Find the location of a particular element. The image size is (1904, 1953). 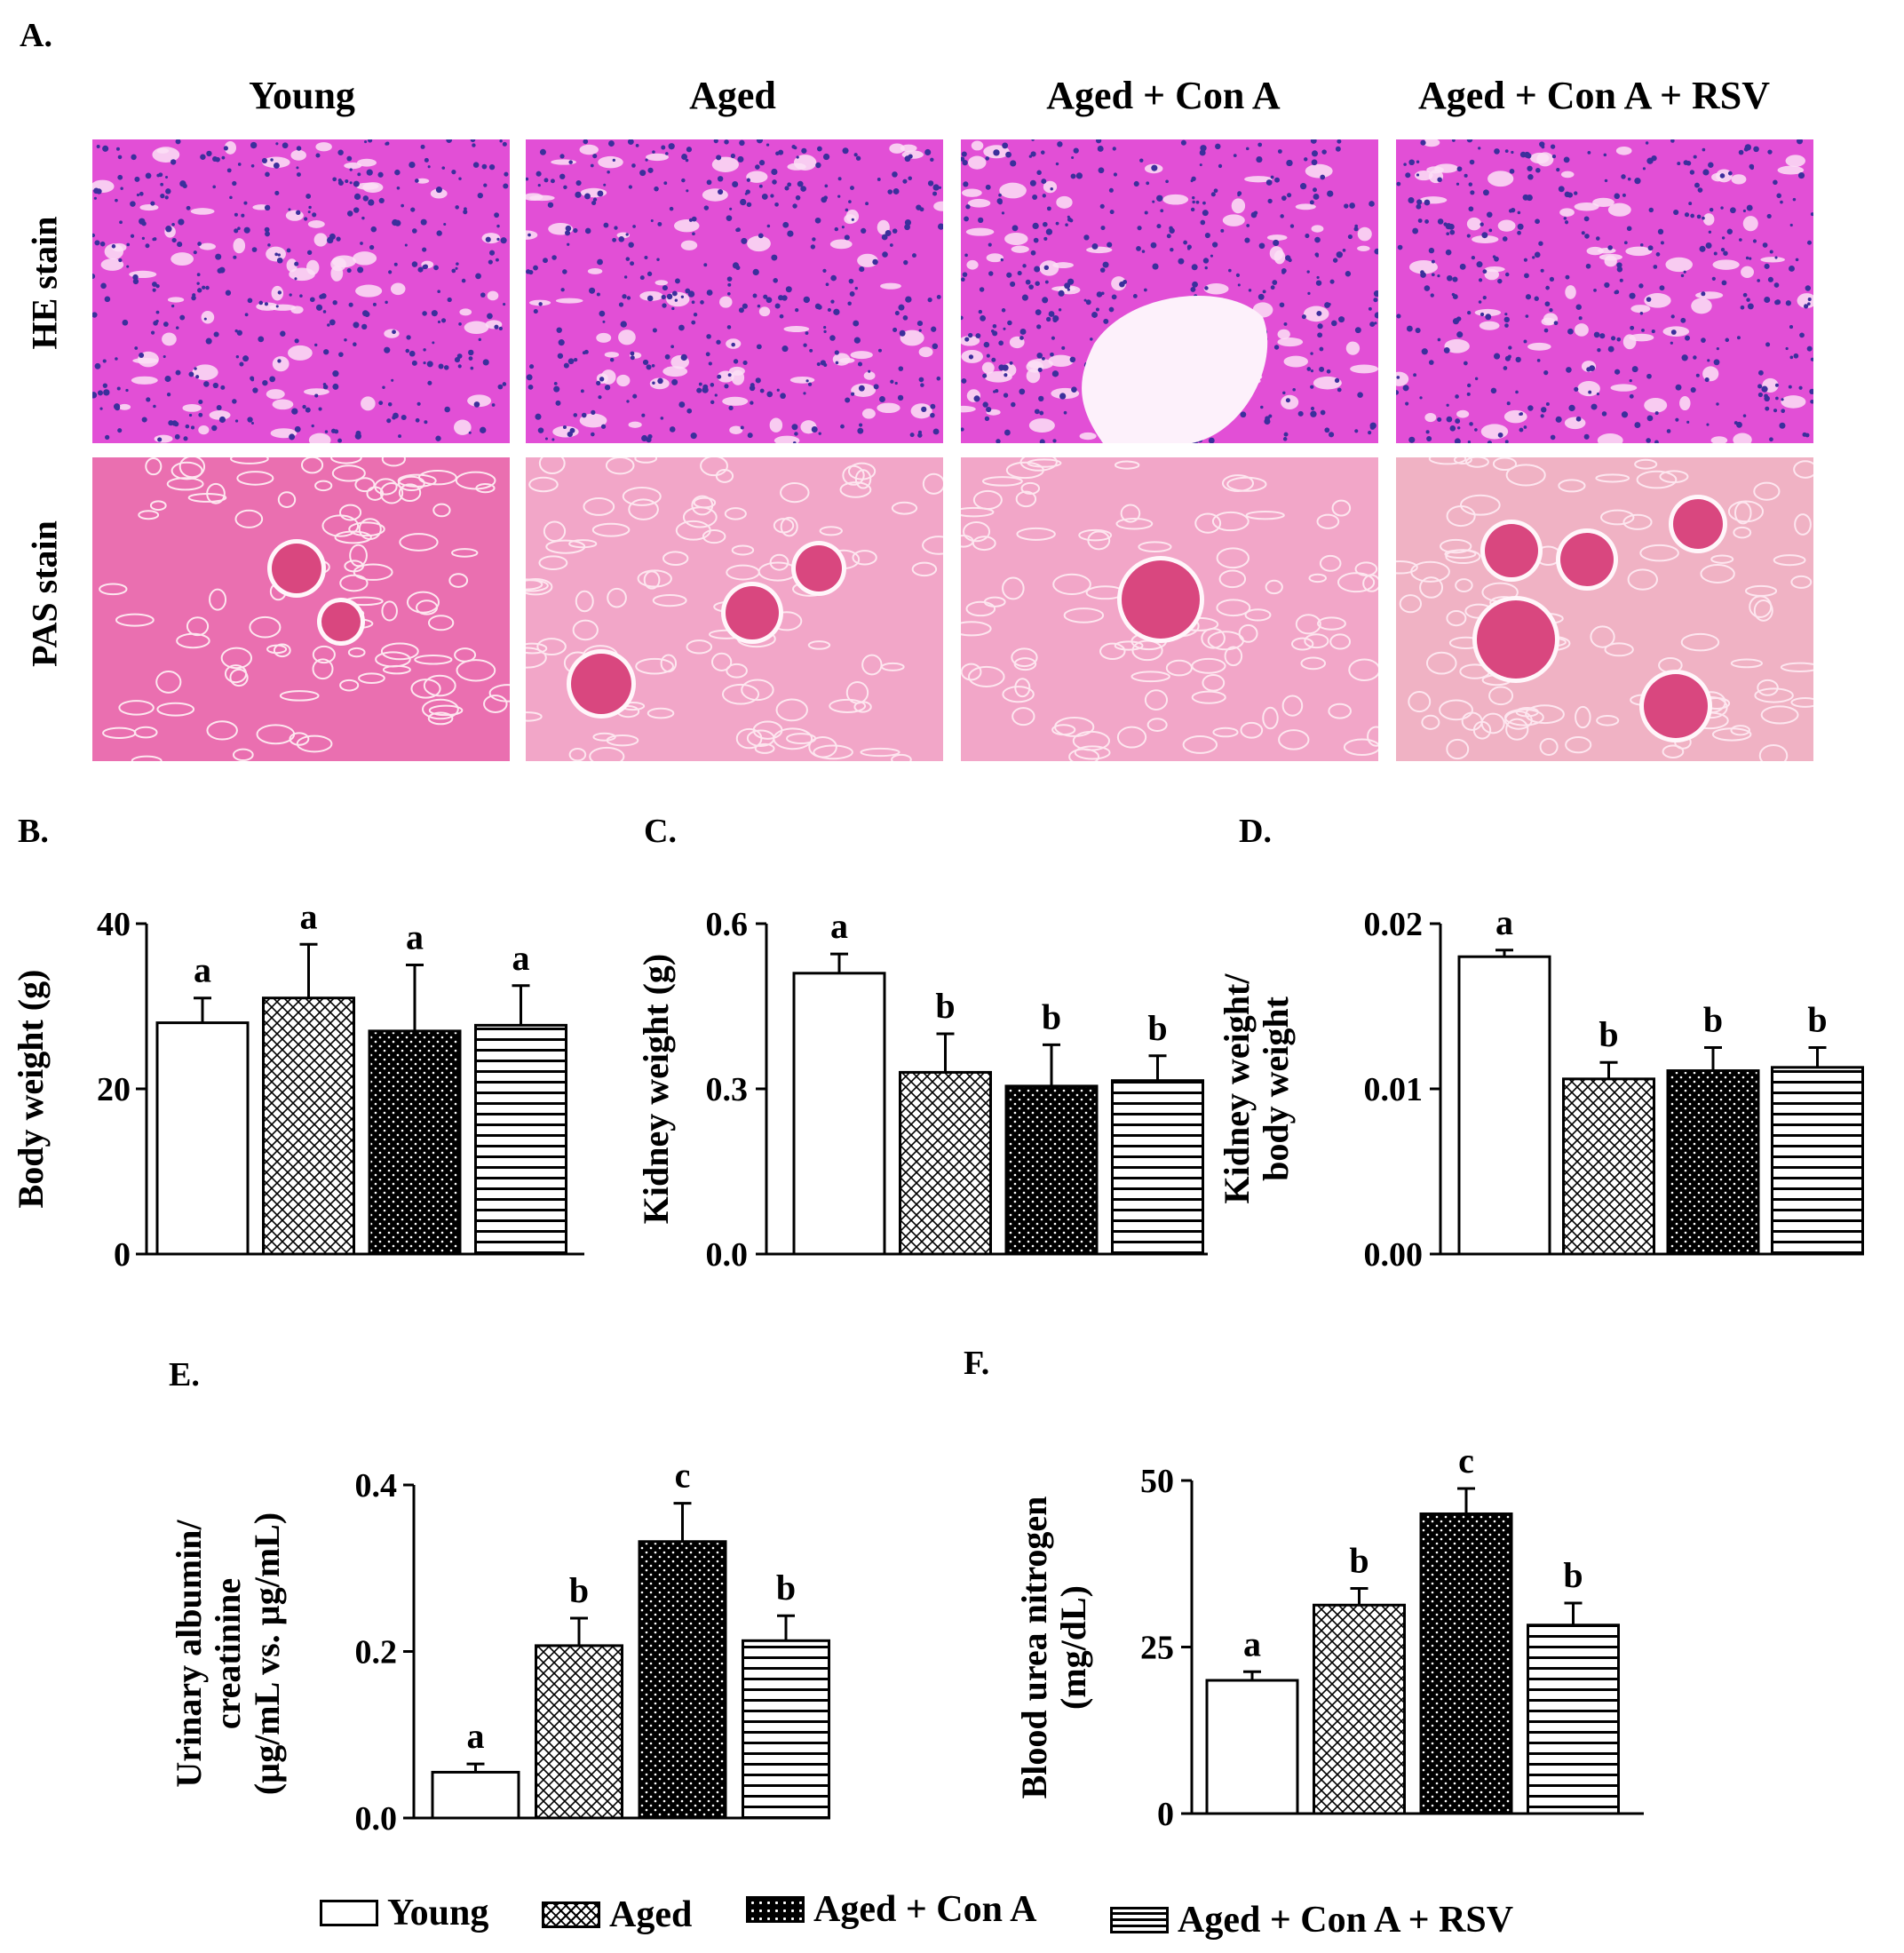

chart-c-panel-letter: C. is located at coordinates (660, 831).